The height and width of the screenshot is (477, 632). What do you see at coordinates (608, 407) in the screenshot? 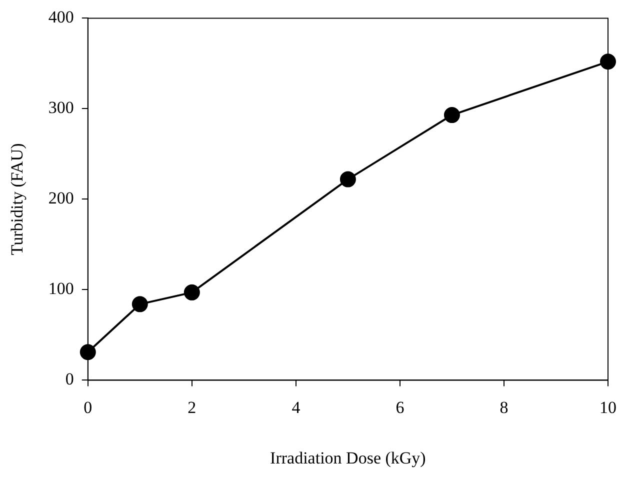
I see `x-tick-label: 10` at bounding box center [608, 407].